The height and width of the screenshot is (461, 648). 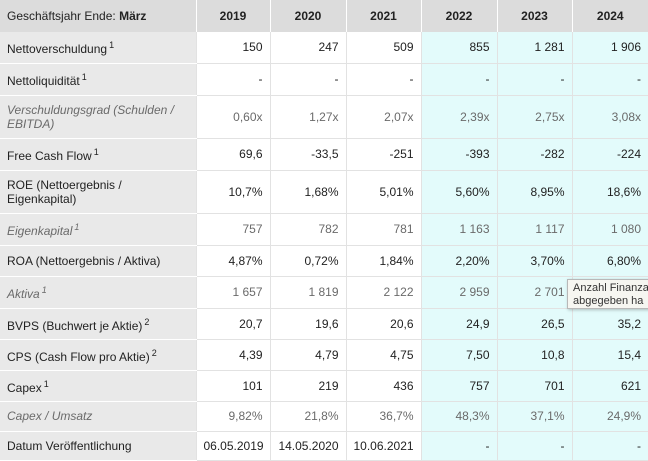 What do you see at coordinates (458, 324) in the screenshot?
I see `cell-value: 24,9` at bounding box center [458, 324].